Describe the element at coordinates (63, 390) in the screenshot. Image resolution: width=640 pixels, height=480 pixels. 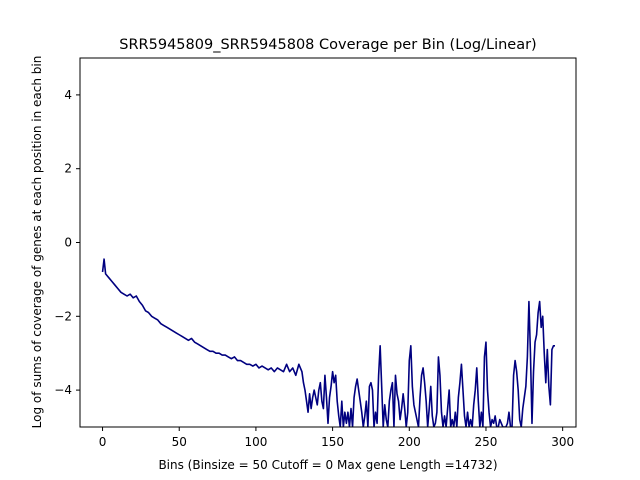
I see `y-tick-label: −4` at that location.